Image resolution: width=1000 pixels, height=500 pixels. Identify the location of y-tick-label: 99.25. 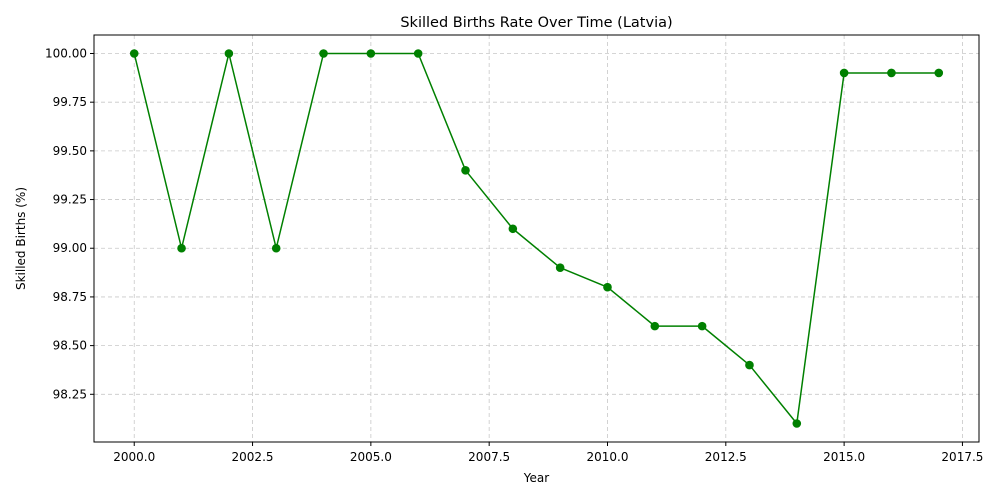
(70, 200).